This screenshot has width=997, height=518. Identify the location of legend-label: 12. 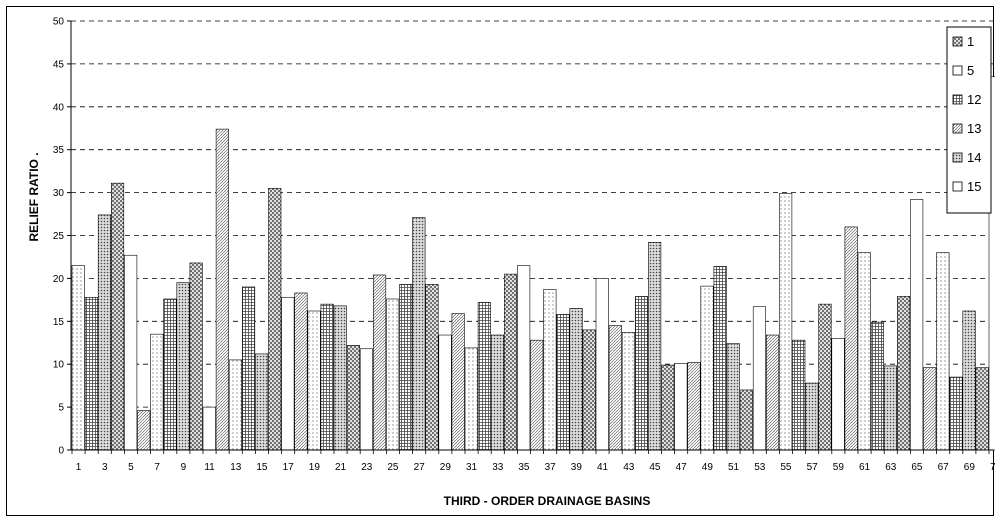
(974, 99).